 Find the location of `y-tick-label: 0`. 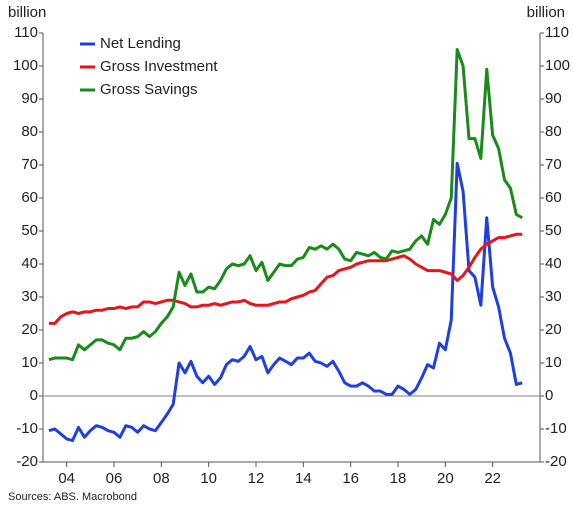

y-tick-label: 0 is located at coordinates (34, 395).